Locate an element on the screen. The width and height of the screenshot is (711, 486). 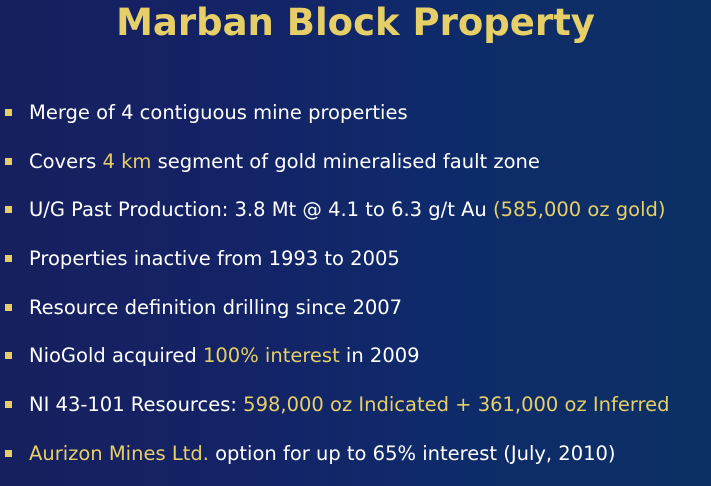
bullet-highlight: (585,000 oz gold) is located at coordinates (579, 210).